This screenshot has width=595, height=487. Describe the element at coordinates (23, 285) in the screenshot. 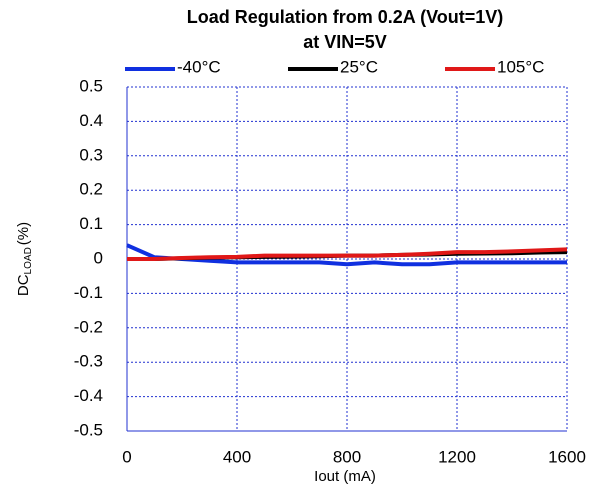

I see `y-label-main: DC` at that location.